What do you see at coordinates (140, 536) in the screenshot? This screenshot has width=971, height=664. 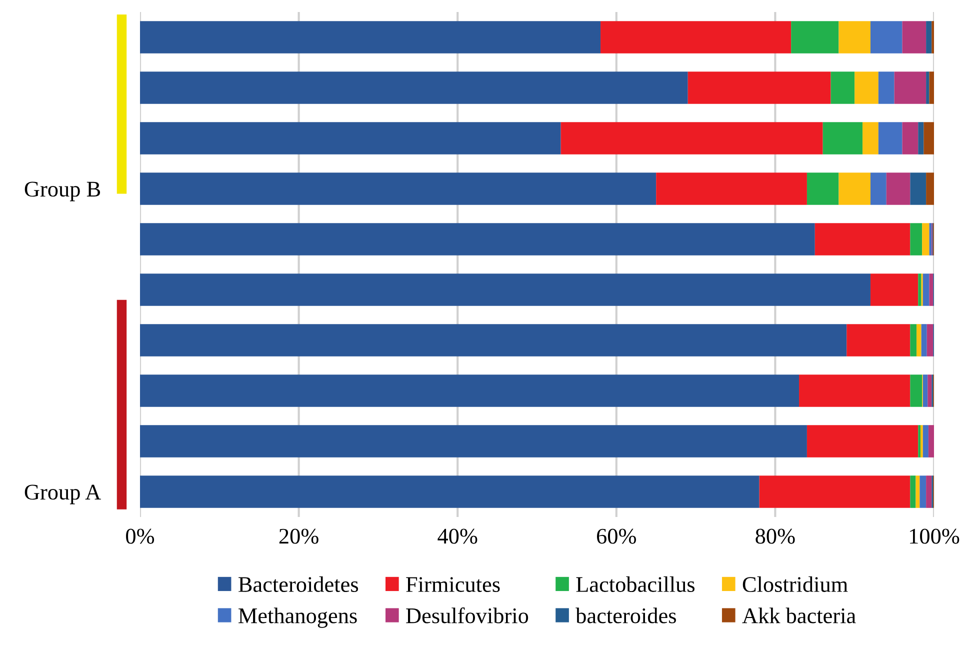 I see `x-tick-label: 0%` at bounding box center [140, 536].